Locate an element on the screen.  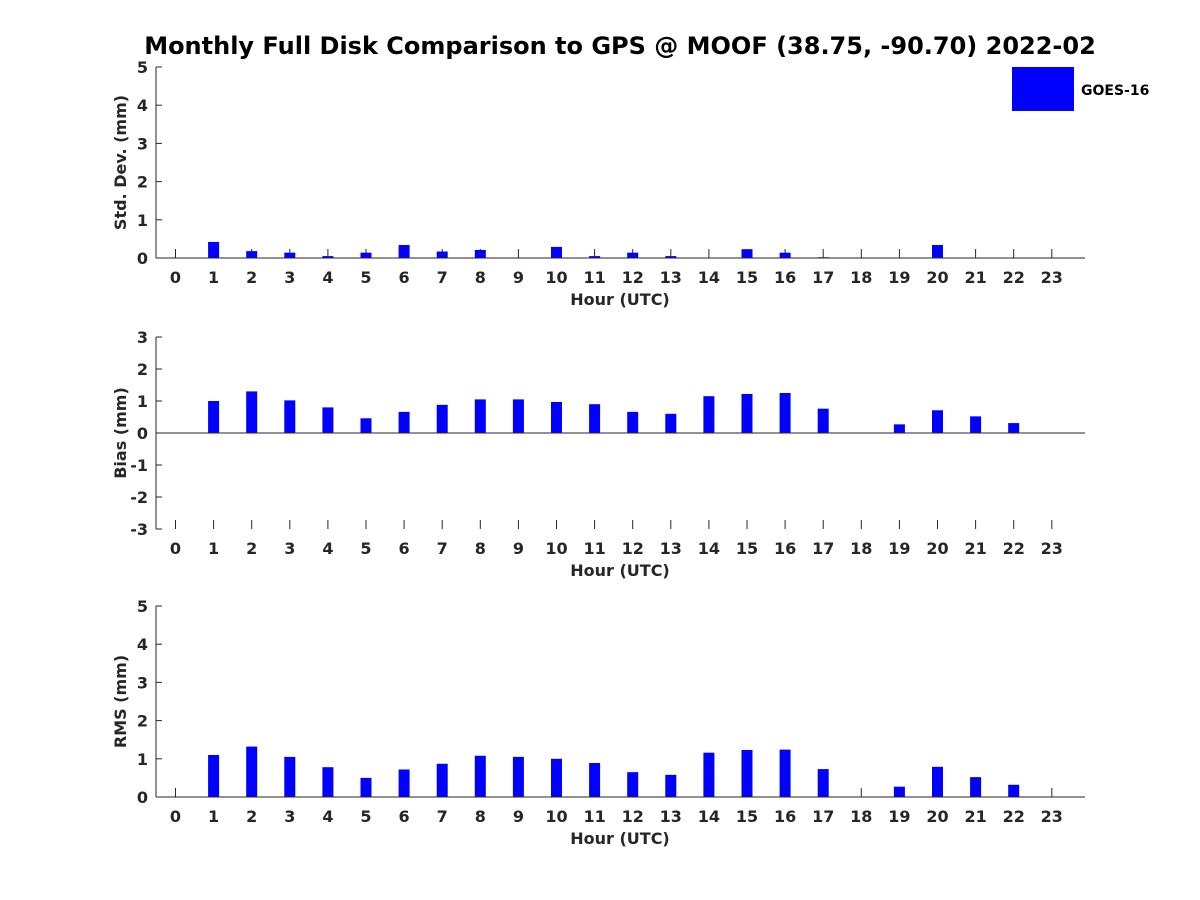
rms-y-tick-label: 1 is located at coordinates (142, 759).